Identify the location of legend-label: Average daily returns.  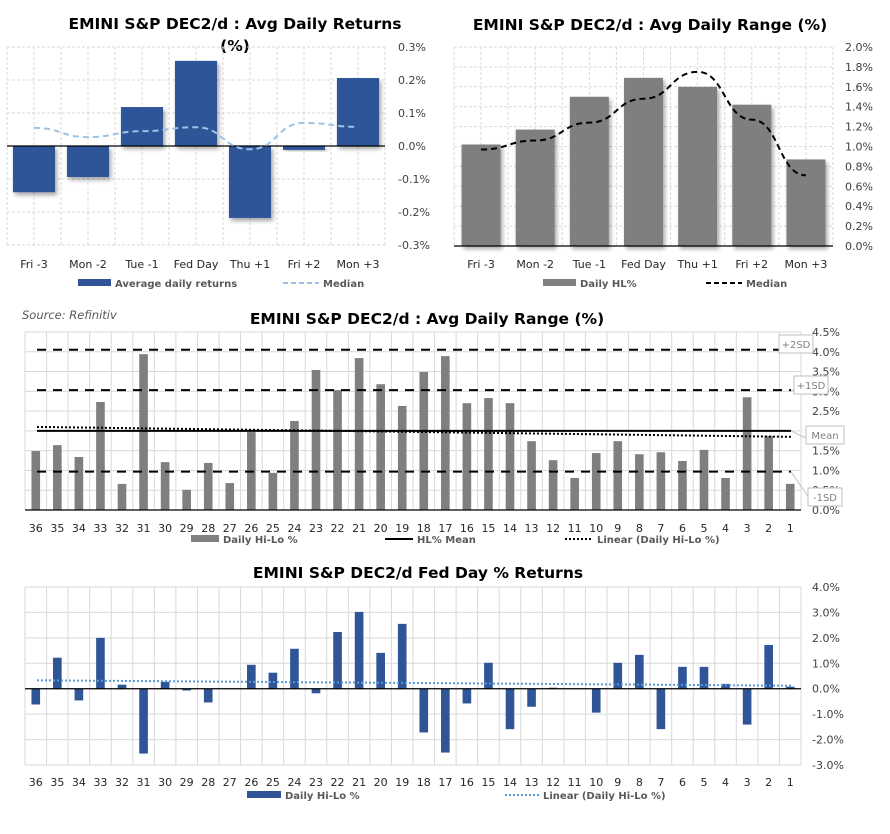
(176, 284).